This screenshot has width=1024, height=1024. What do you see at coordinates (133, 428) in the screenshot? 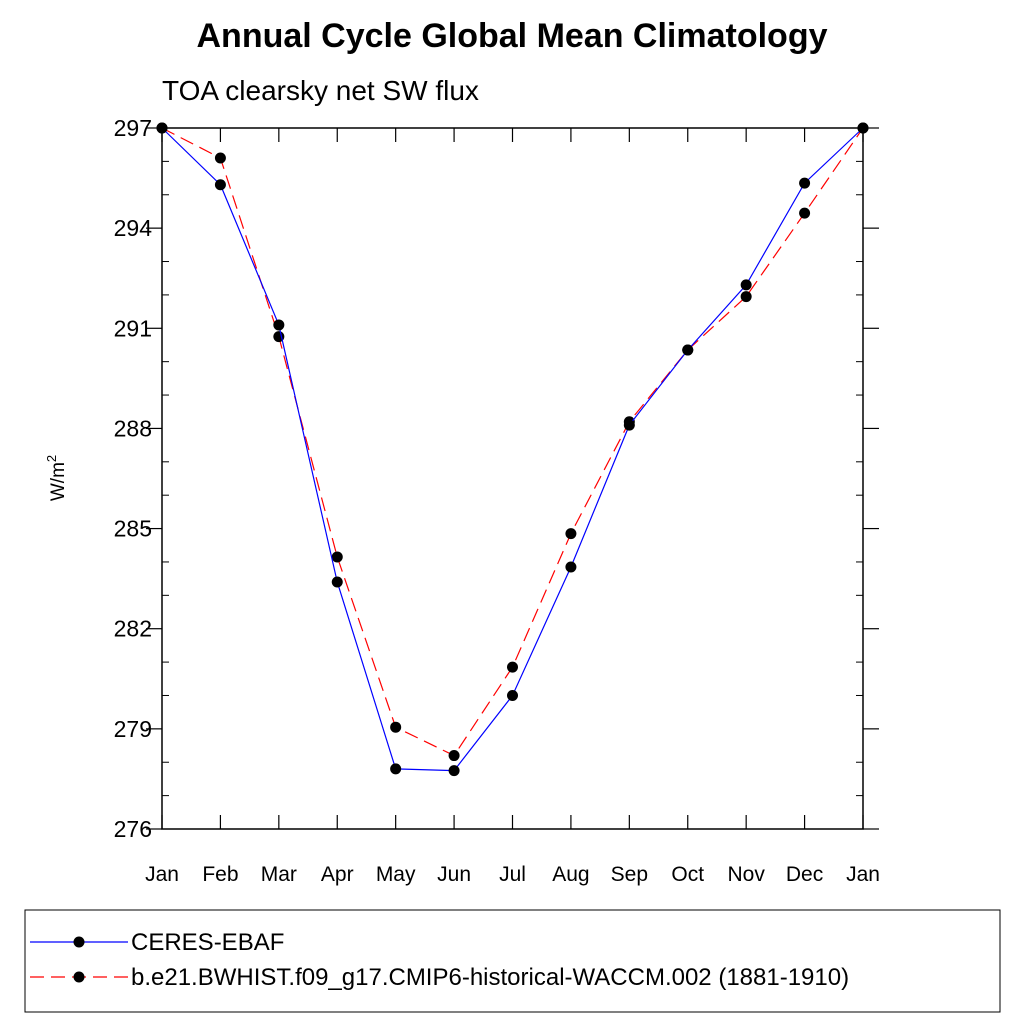
I see `y-tick-label: 288` at bounding box center [133, 428].